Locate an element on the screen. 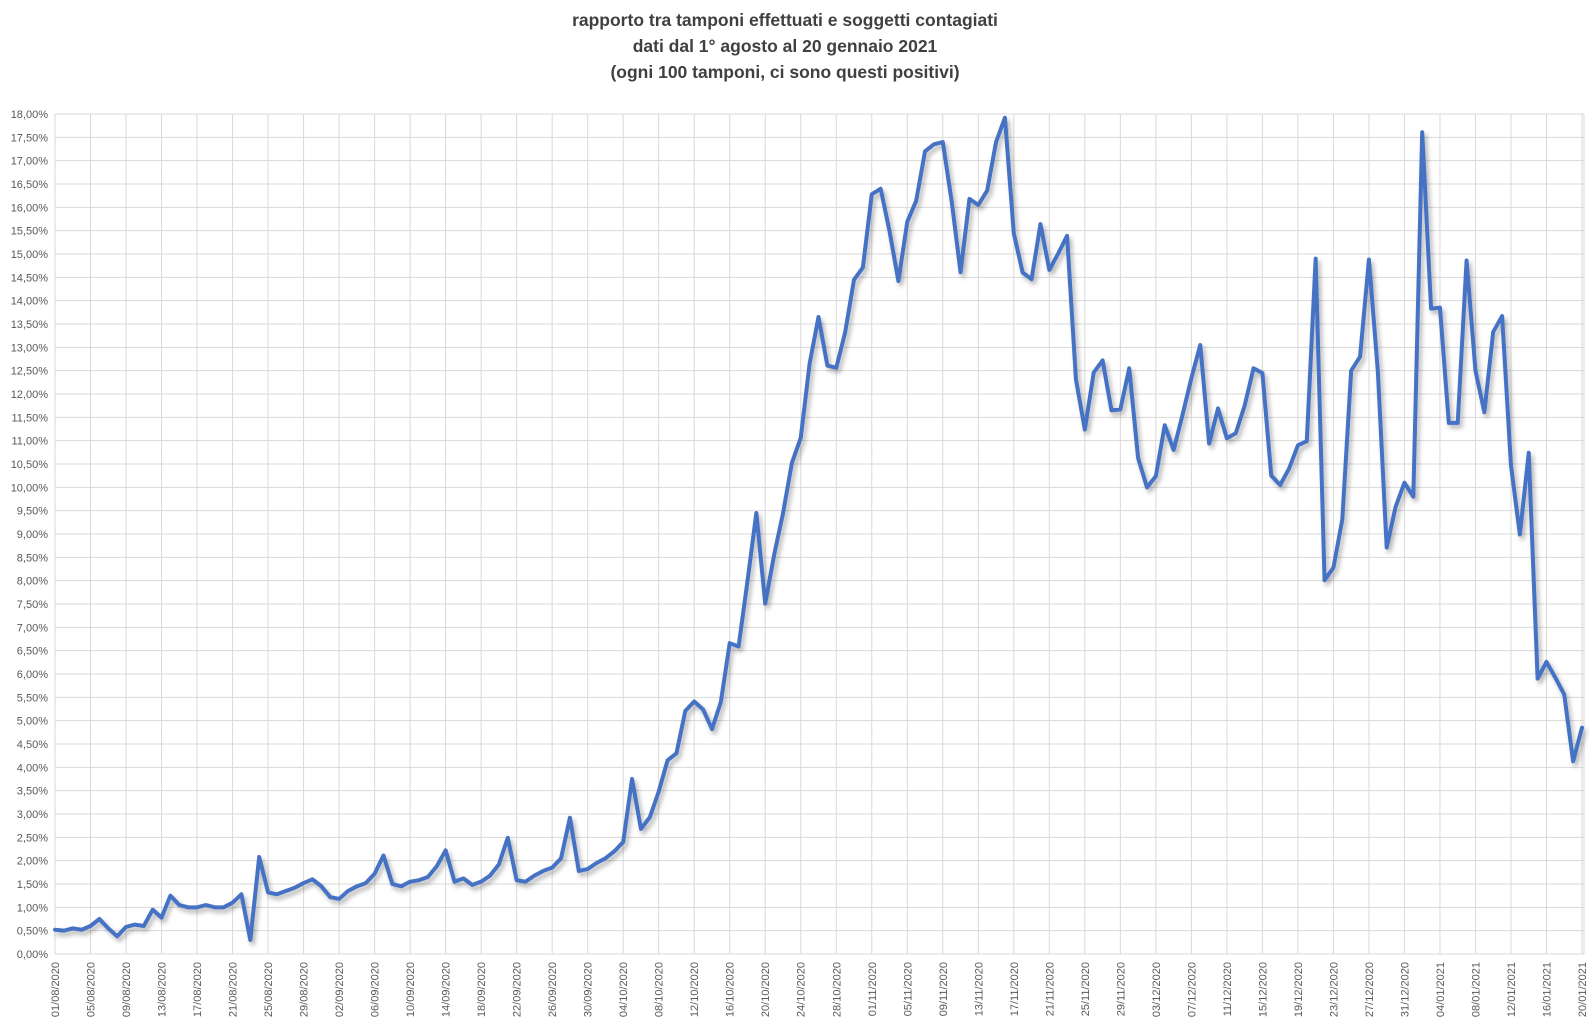  svg-text: 19/12/2020 is located at coordinates (1299, 989).